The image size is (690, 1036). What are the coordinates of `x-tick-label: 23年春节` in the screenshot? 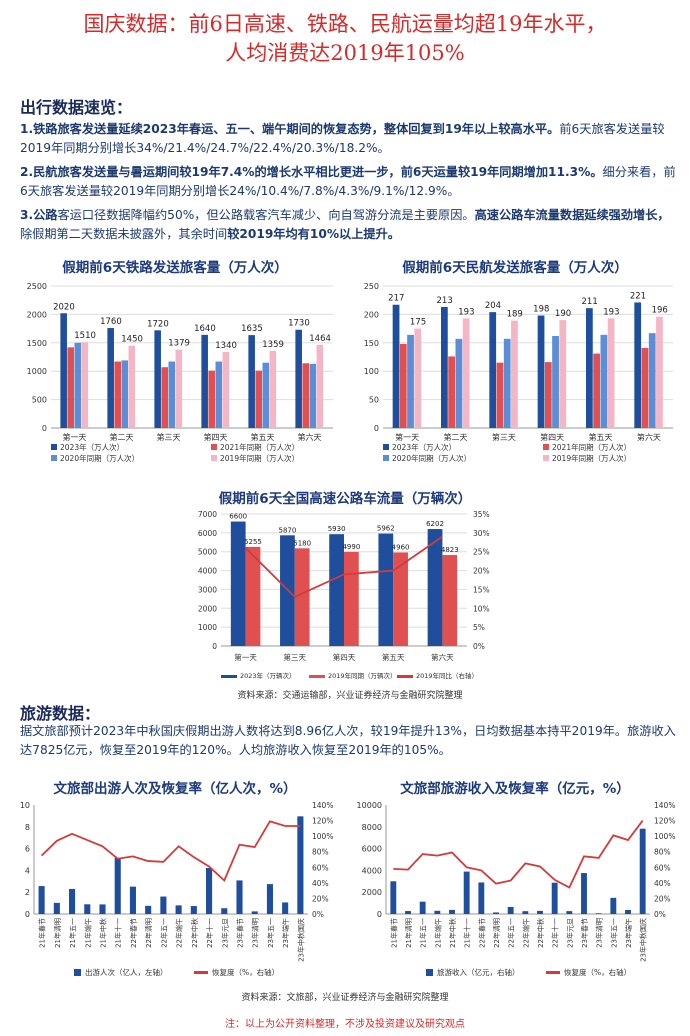 It's located at (240, 933).